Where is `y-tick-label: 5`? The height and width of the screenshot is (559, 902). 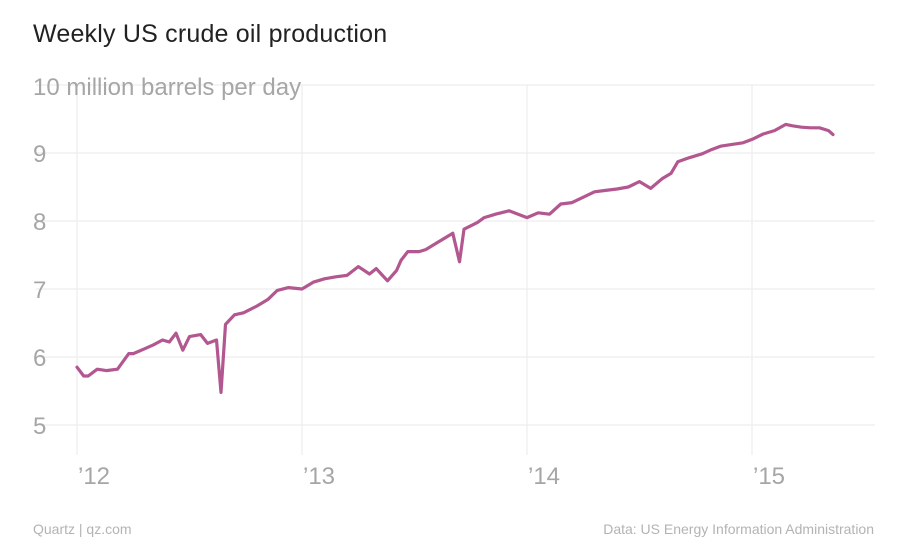
y-tick-label: 5 is located at coordinates (39, 426).